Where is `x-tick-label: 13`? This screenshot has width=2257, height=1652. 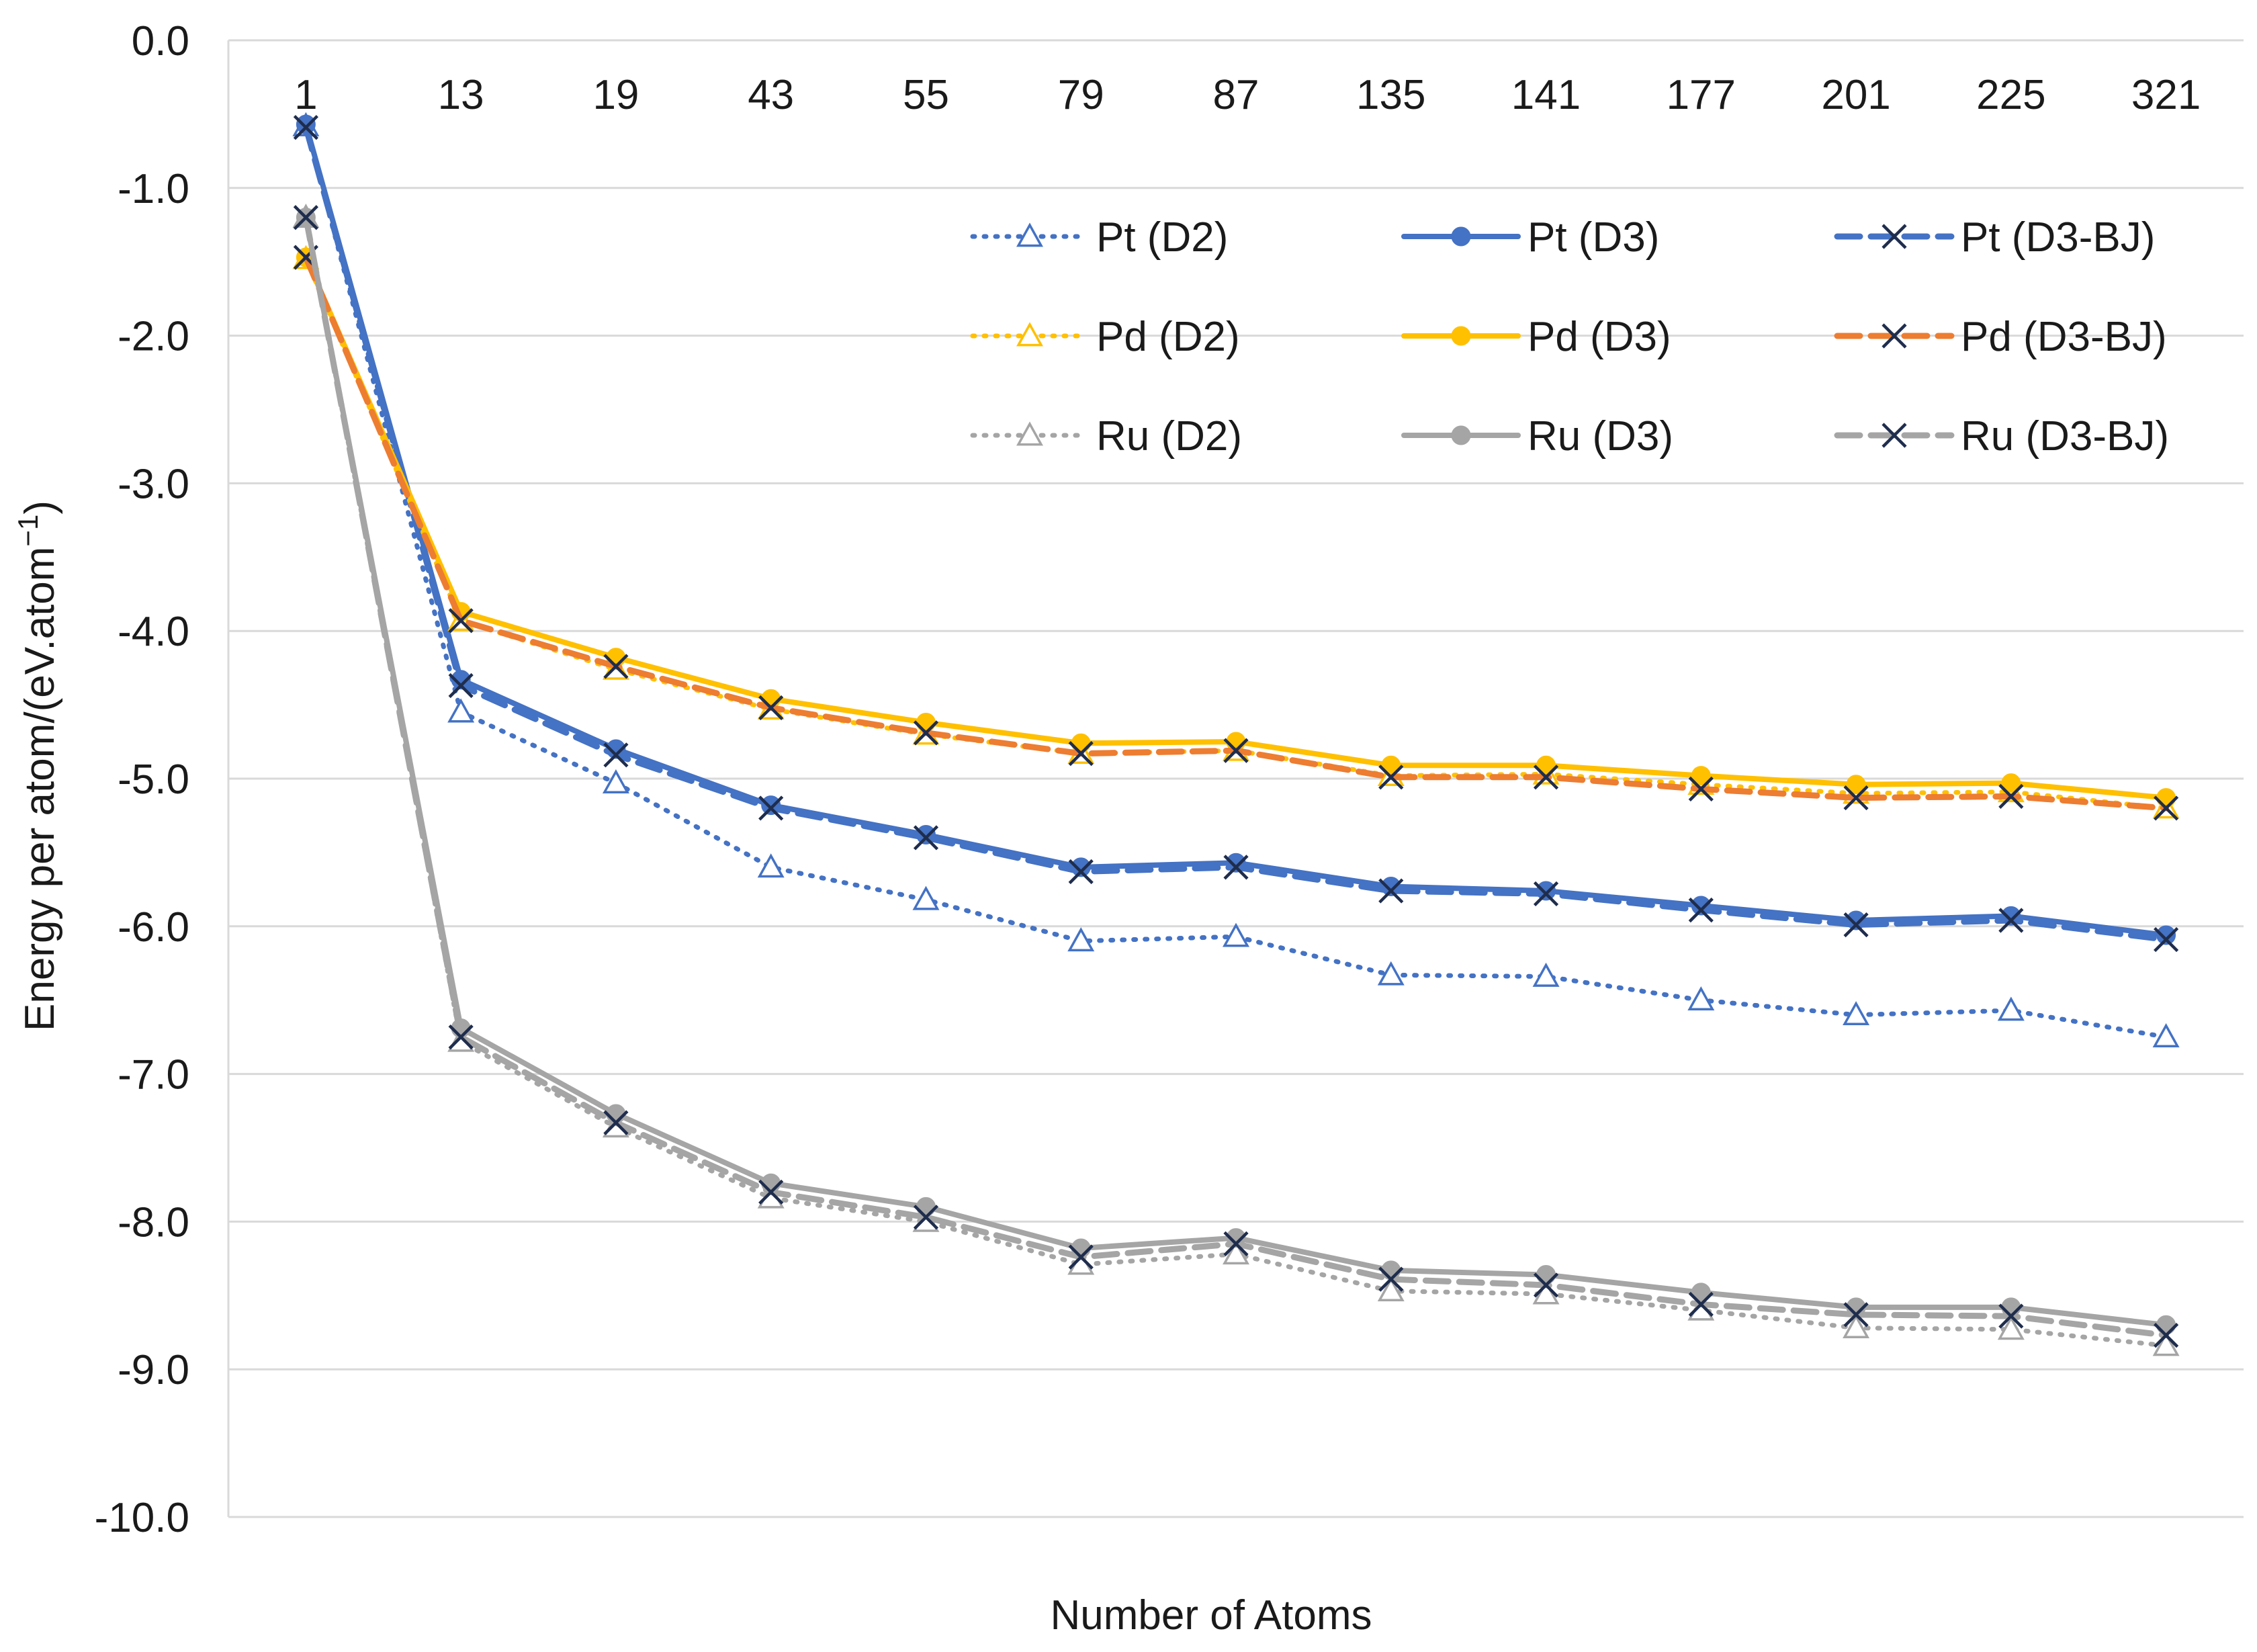 x-tick-label: 13 is located at coordinates (461, 95).